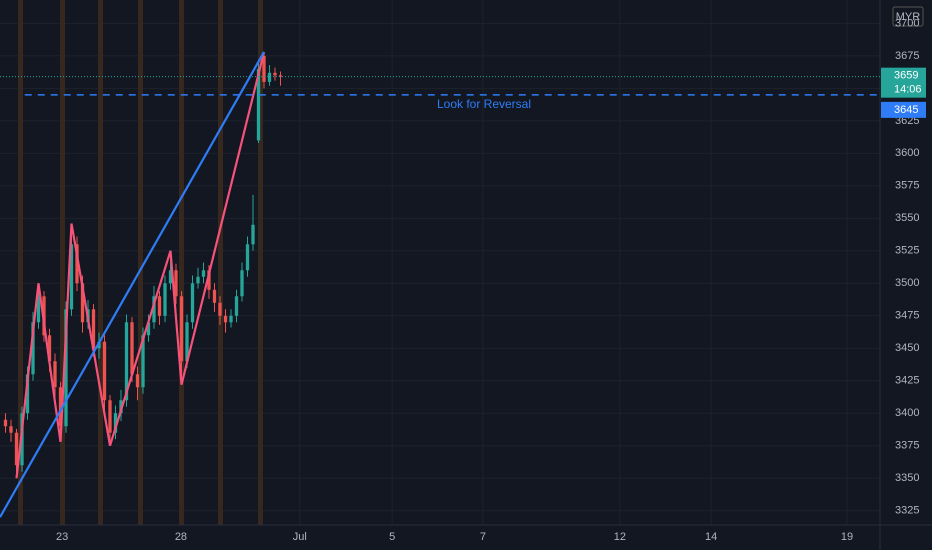 The height and width of the screenshot is (550, 932). Describe the element at coordinates (907, 446) in the screenshot. I see `y-tick-label: 3375` at that location.